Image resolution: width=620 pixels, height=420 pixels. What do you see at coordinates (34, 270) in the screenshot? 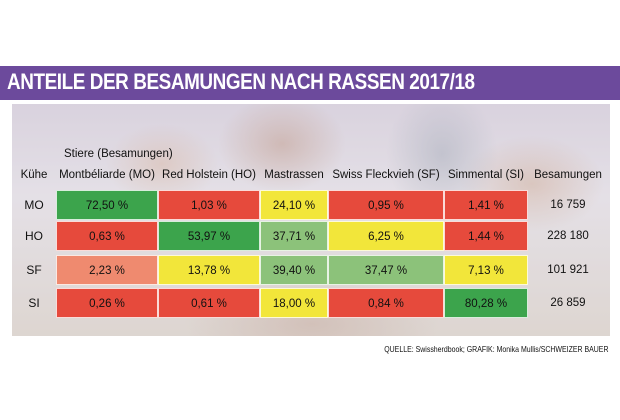
I see `row-label: SF` at bounding box center [34, 270].